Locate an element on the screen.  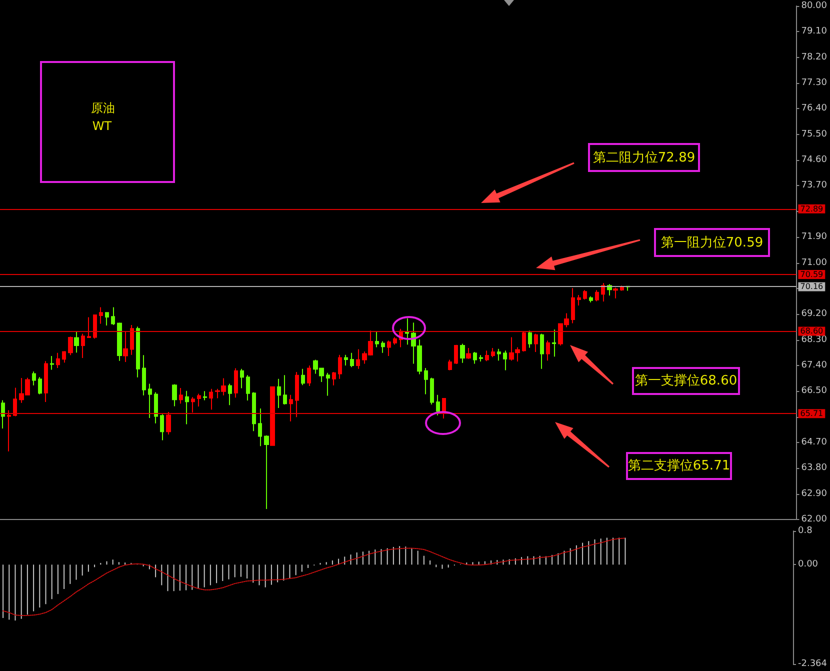
y-tick-label: 74.60 is located at coordinates (814, 160).